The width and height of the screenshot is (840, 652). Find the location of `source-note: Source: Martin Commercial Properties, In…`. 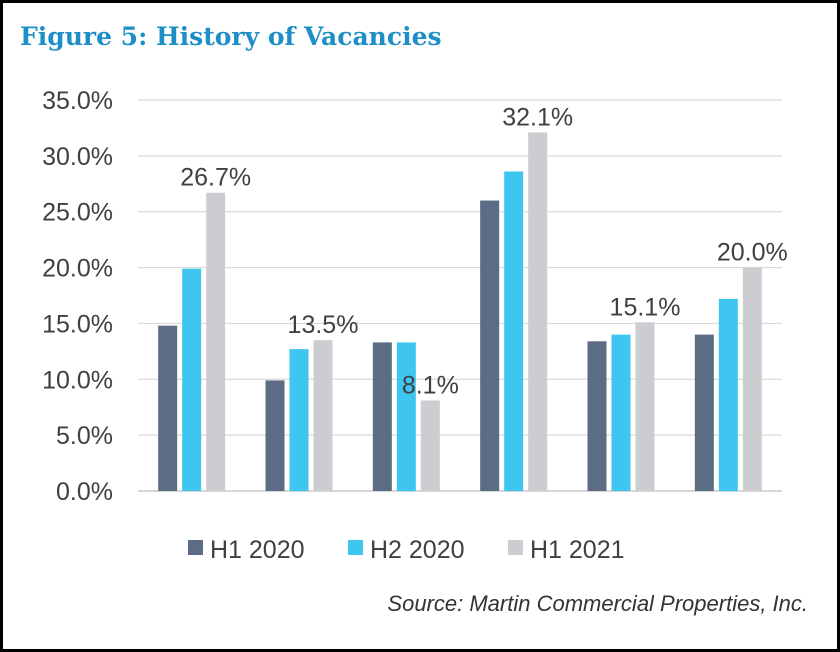

source-note: Source: Martin Commercial Properties, In… is located at coordinates (597, 603).